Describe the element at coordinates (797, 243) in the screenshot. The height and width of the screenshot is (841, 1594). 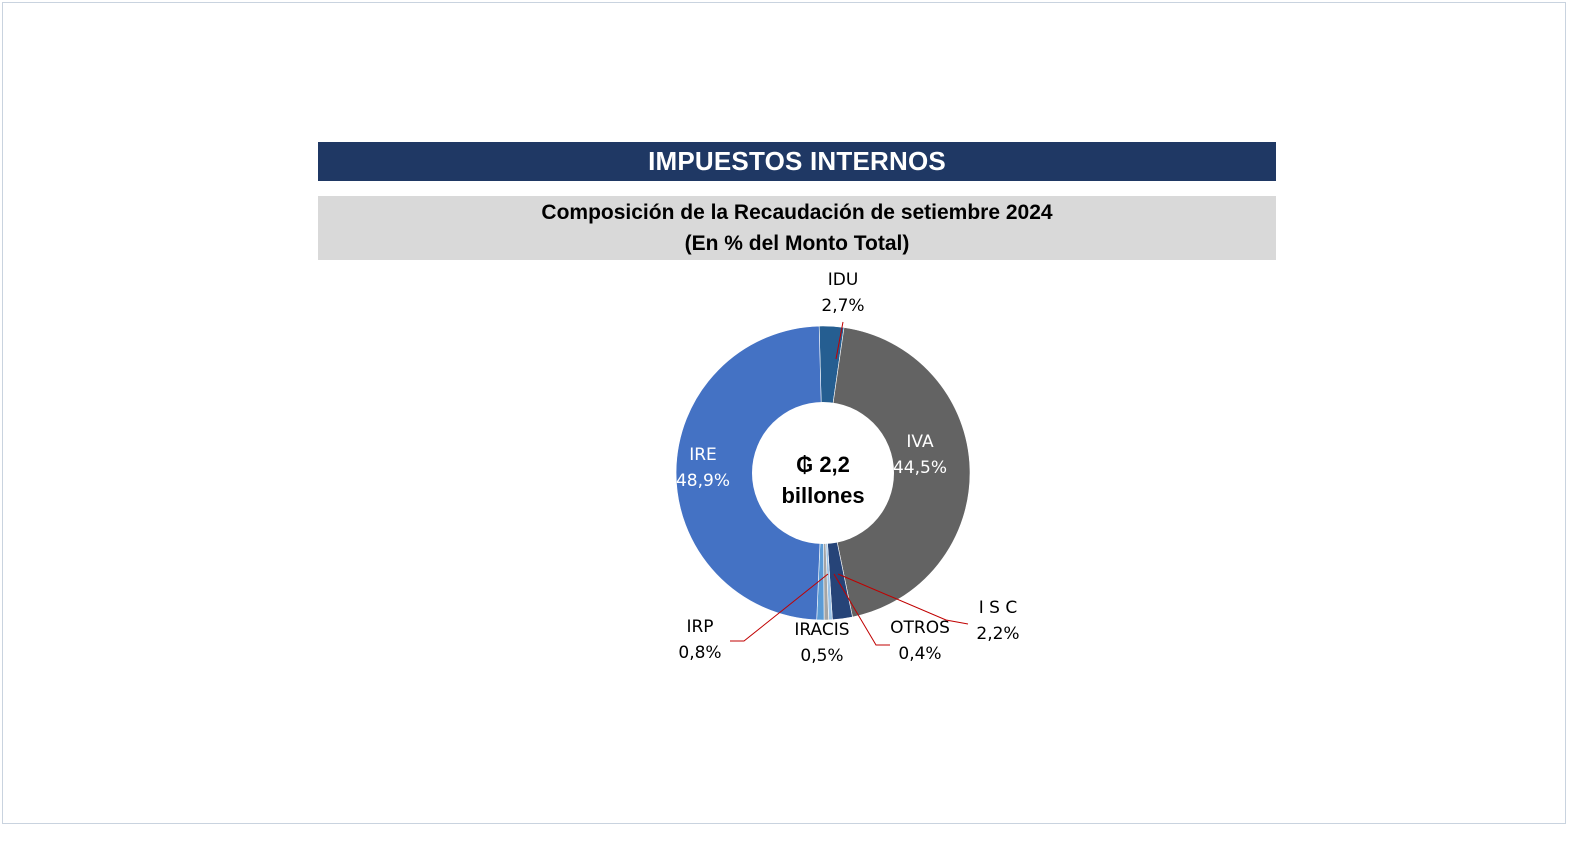
I see `chart-subtitle-line2: (En % del Monto Total)` at that location.